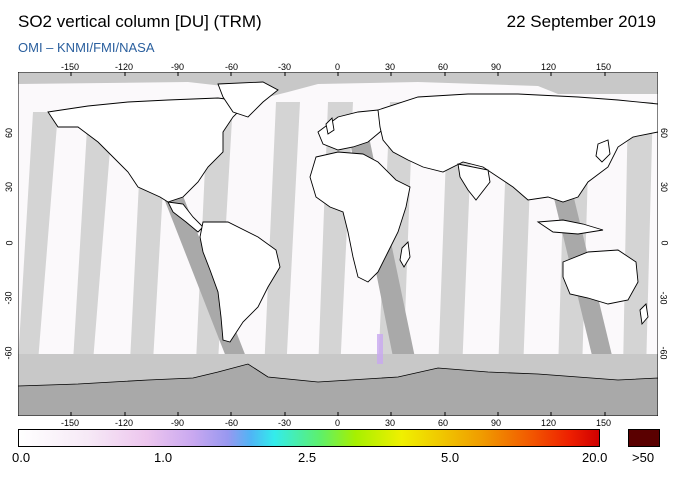 This screenshot has width=676, height=480. I want to click on colorbar-label: 2.5, so click(307, 457).